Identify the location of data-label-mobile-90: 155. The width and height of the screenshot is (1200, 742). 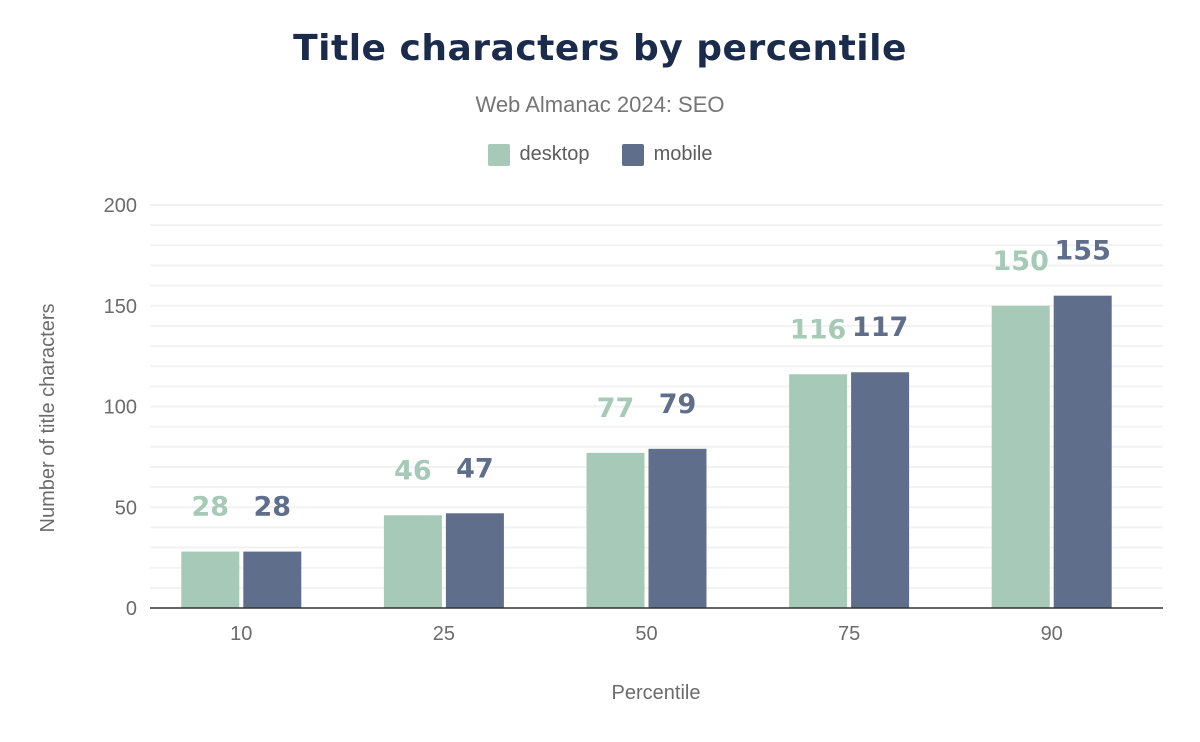
(1083, 251).